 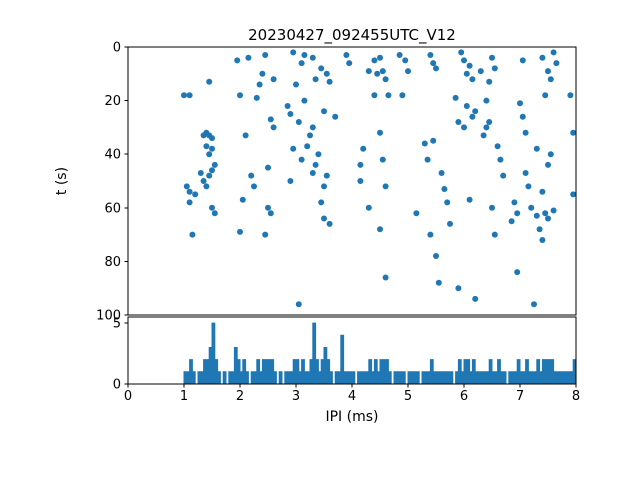 What do you see at coordinates (117, 385) in the screenshot?
I see `hist-y-tick-label: 0` at bounding box center [117, 385].